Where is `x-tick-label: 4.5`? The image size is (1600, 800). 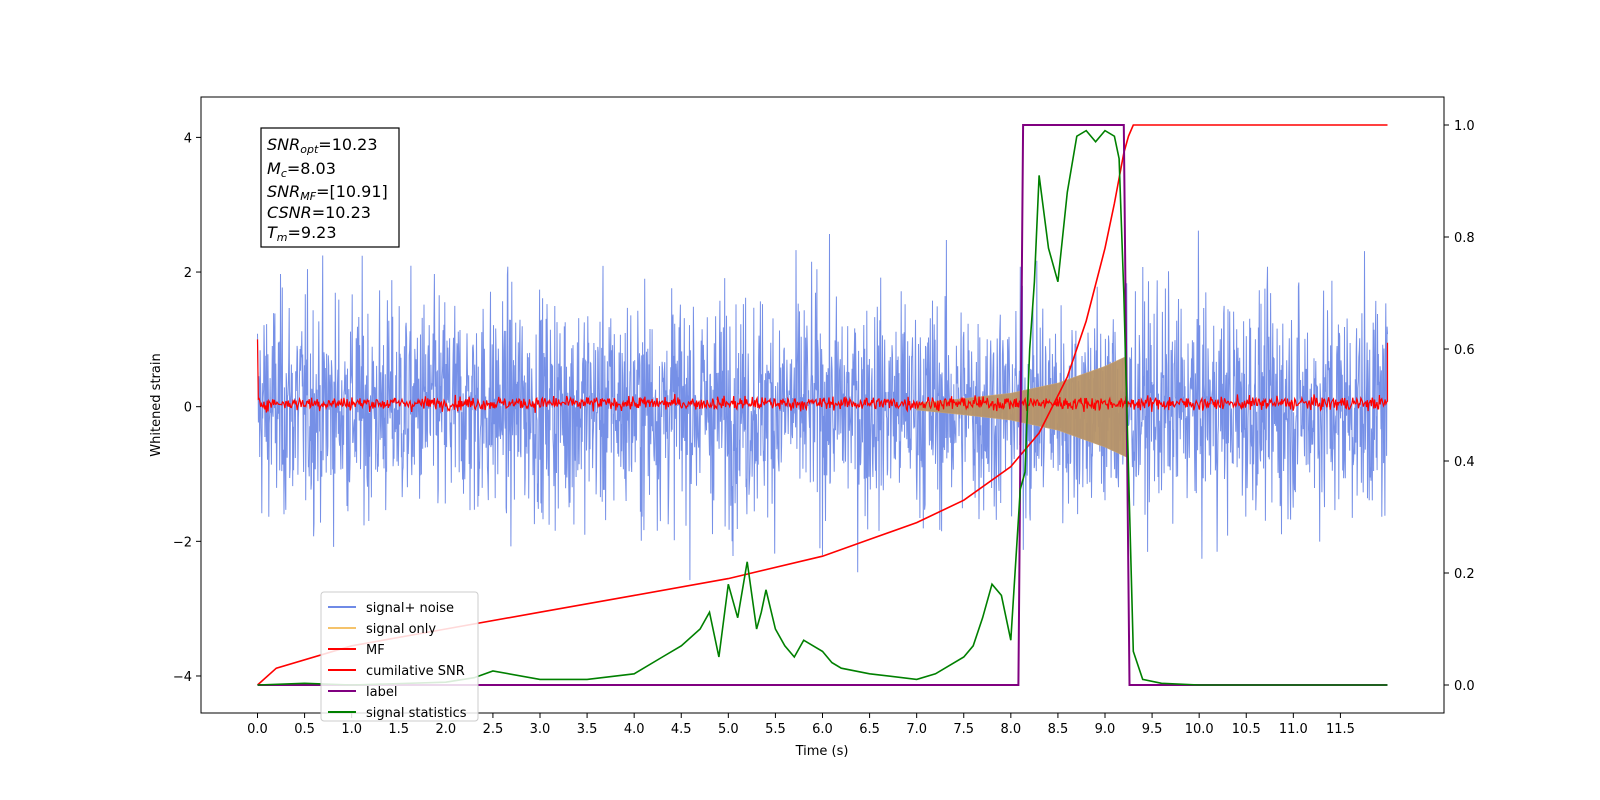
x-tick-label: 4.5 is located at coordinates (681, 729).